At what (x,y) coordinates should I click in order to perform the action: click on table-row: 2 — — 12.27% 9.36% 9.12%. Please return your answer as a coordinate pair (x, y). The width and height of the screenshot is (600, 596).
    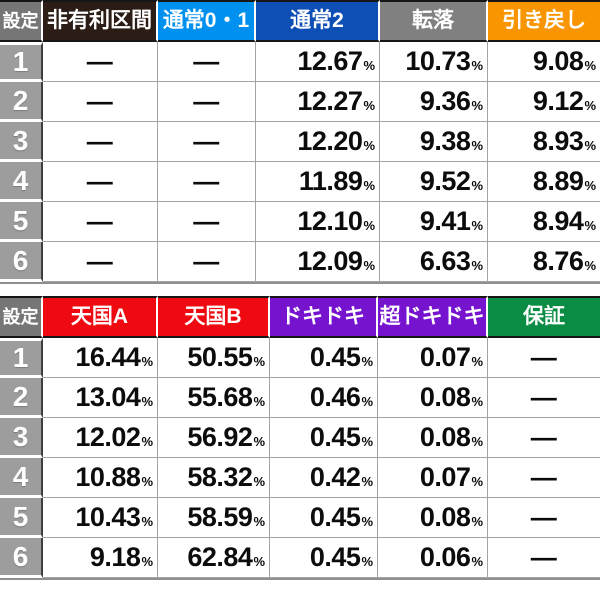
    Looking at the image, I should click on (300, 102).